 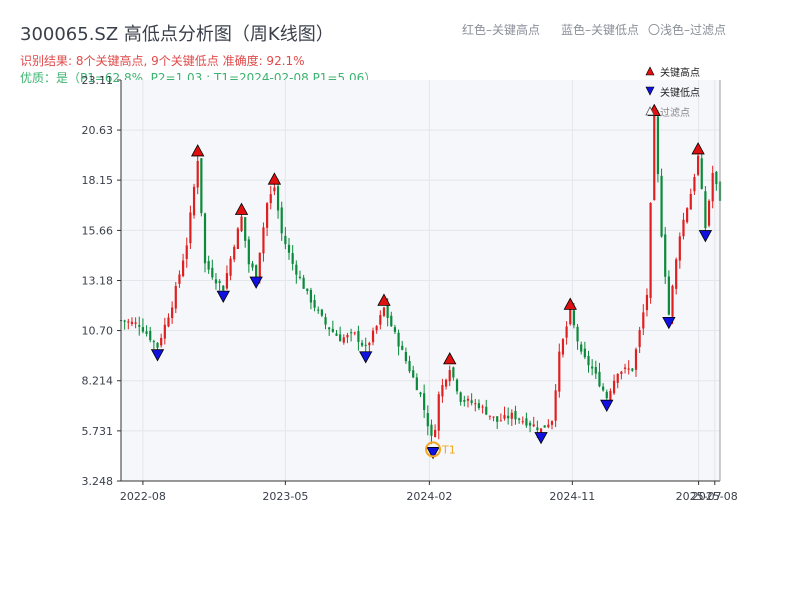 What do you see at coordinates (98, 180) in the screenshot?
I see `y-tick-label: 18.15` at bounding box center [98, 180].